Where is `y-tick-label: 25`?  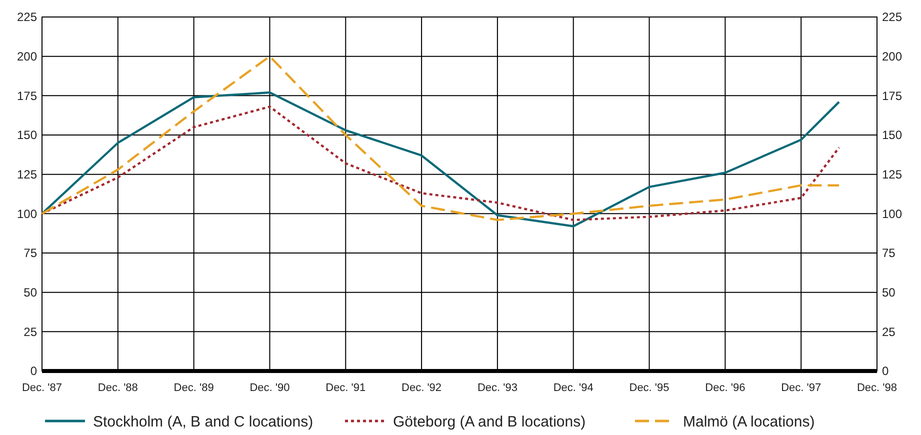
y-tick-label: 25 is located at coordinates (31, 331).